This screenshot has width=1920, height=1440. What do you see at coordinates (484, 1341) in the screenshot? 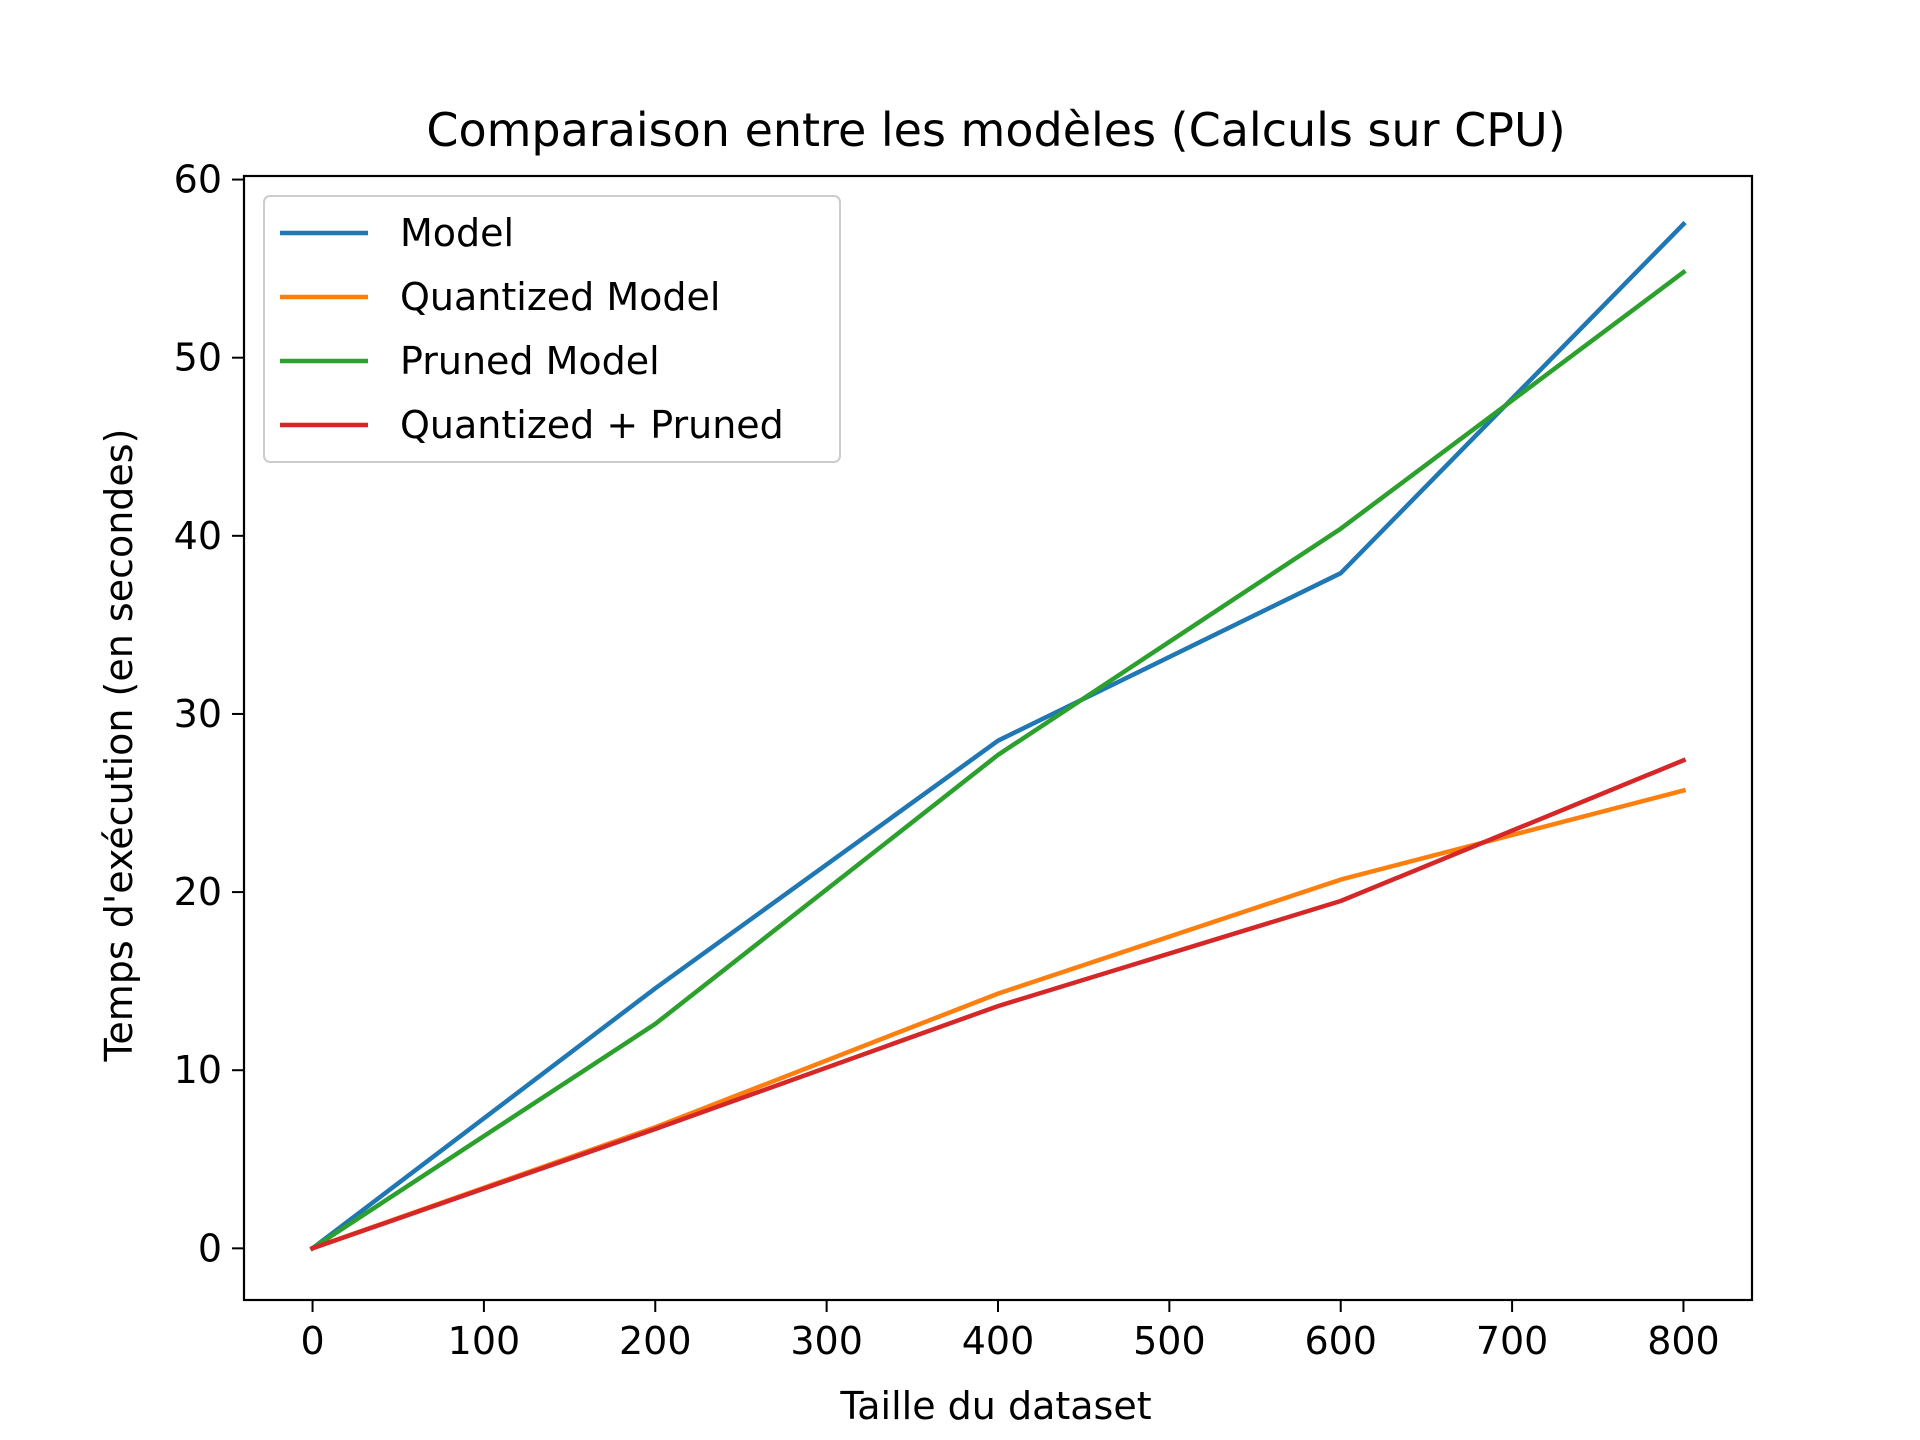
I see `x-tick-label-100: 100` at bounding box center [484, 1341].